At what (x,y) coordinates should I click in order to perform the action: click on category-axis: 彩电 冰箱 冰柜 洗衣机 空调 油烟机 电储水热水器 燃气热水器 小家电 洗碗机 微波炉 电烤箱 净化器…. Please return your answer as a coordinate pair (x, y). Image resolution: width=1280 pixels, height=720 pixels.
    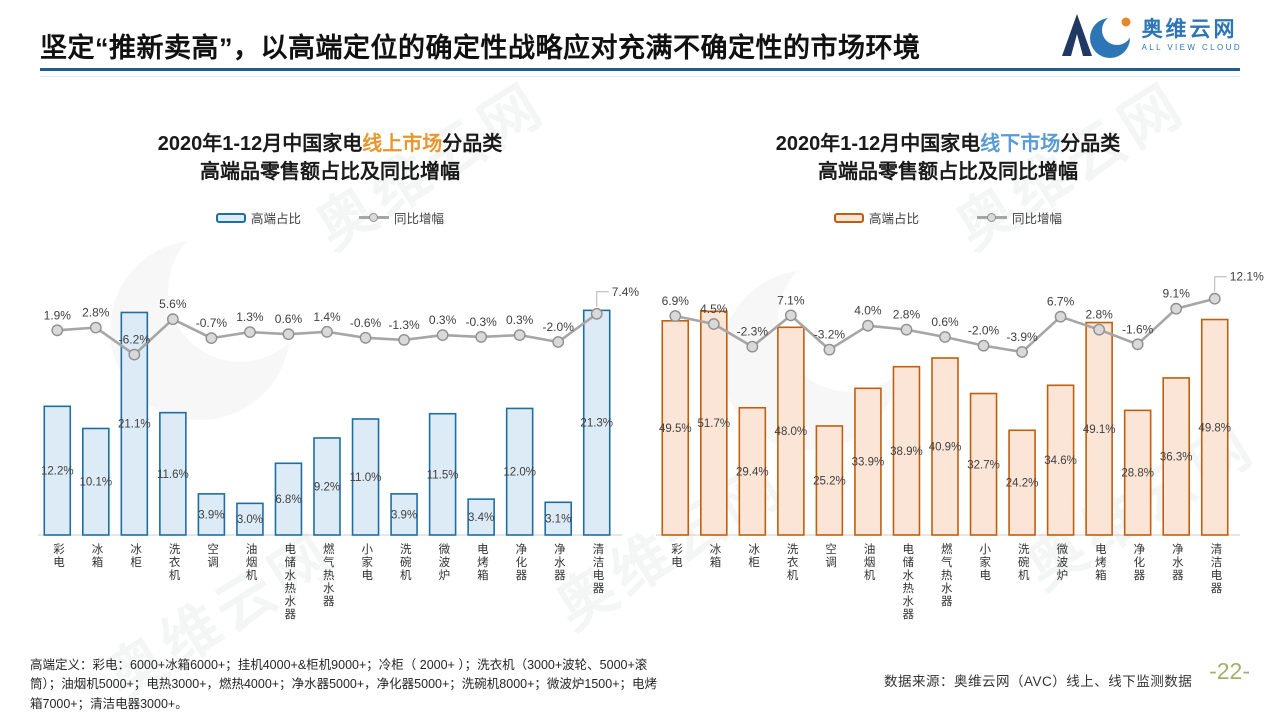
    Looking at the image, I should click on (327, 582).